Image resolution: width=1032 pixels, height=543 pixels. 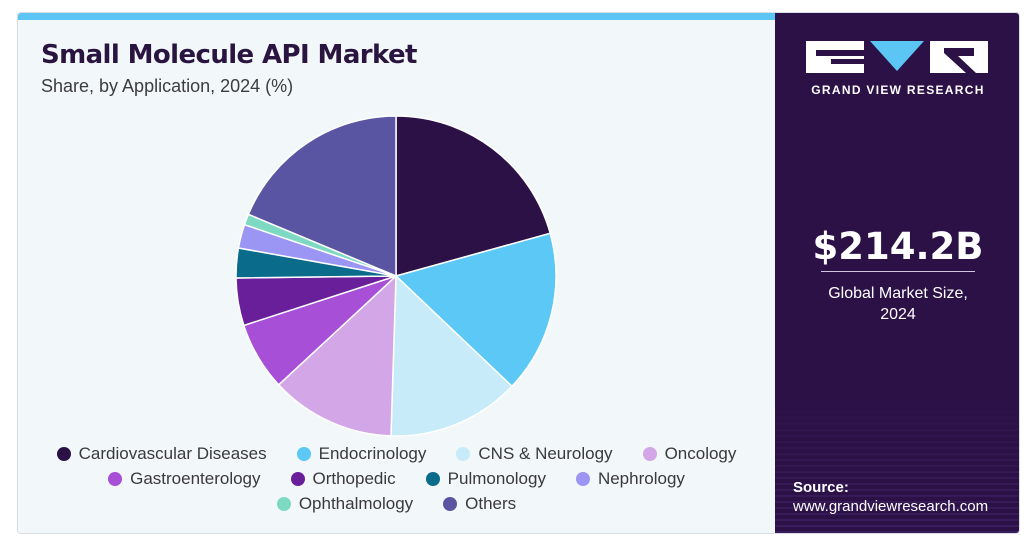 I want to click on legend-item: Others, so click(x=479, y=504).